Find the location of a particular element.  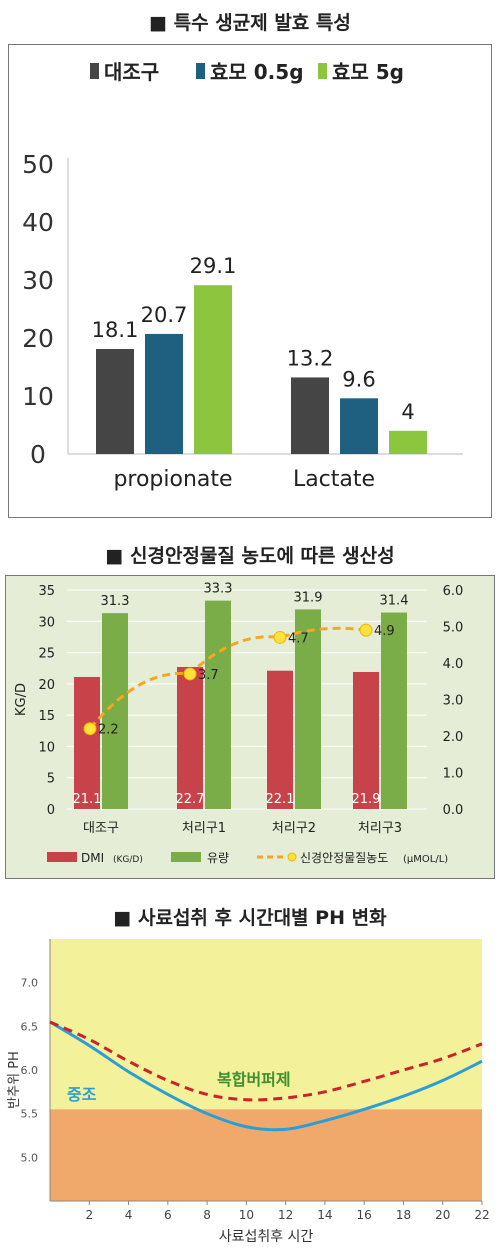

chart2-category-label: 처리구1 is located at coordinates (204, 828).